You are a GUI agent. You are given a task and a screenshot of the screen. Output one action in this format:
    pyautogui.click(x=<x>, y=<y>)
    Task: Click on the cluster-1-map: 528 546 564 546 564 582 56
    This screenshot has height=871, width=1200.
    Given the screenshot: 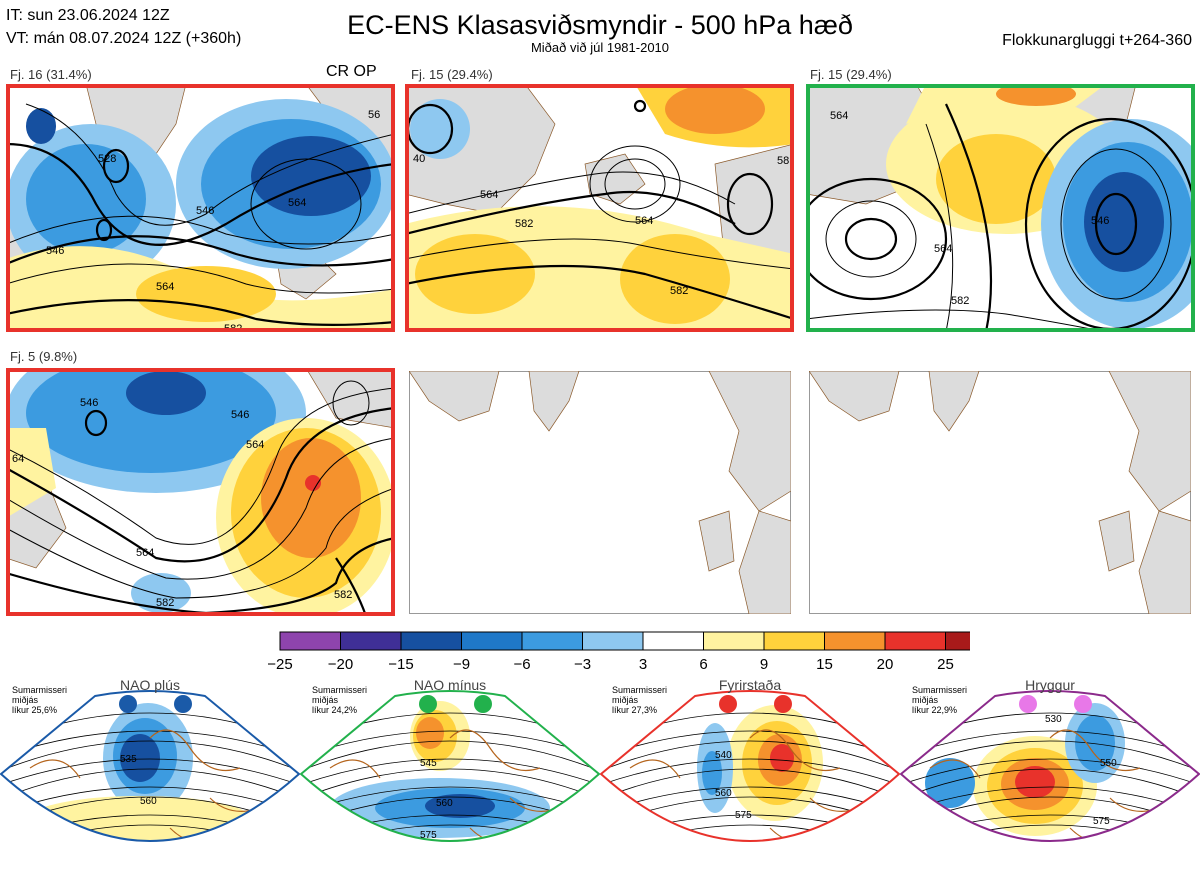 What is the action you would take?
    pyautogui.click(x=200, y=208)
    